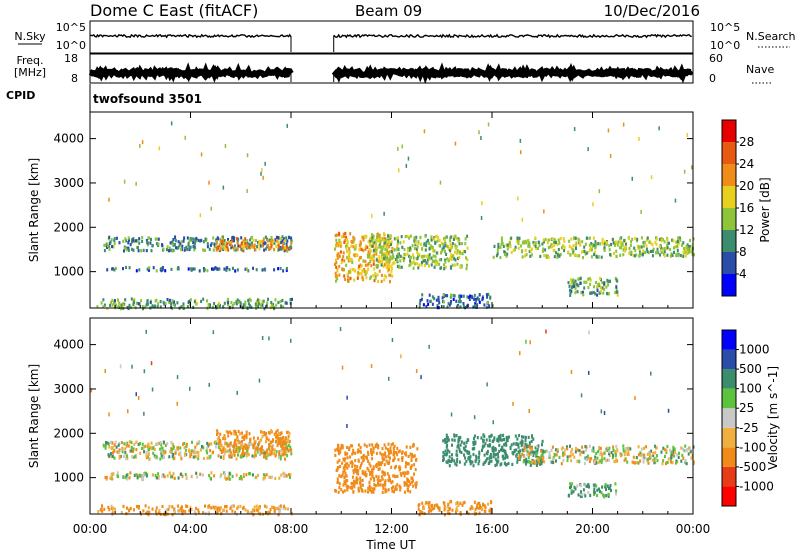 The width and height of the screenshot is (800, 554). What do you see at coordinates (760, 69) in the screenshot?
I see `nave-label: Nave` at bounding box center [760, 69].